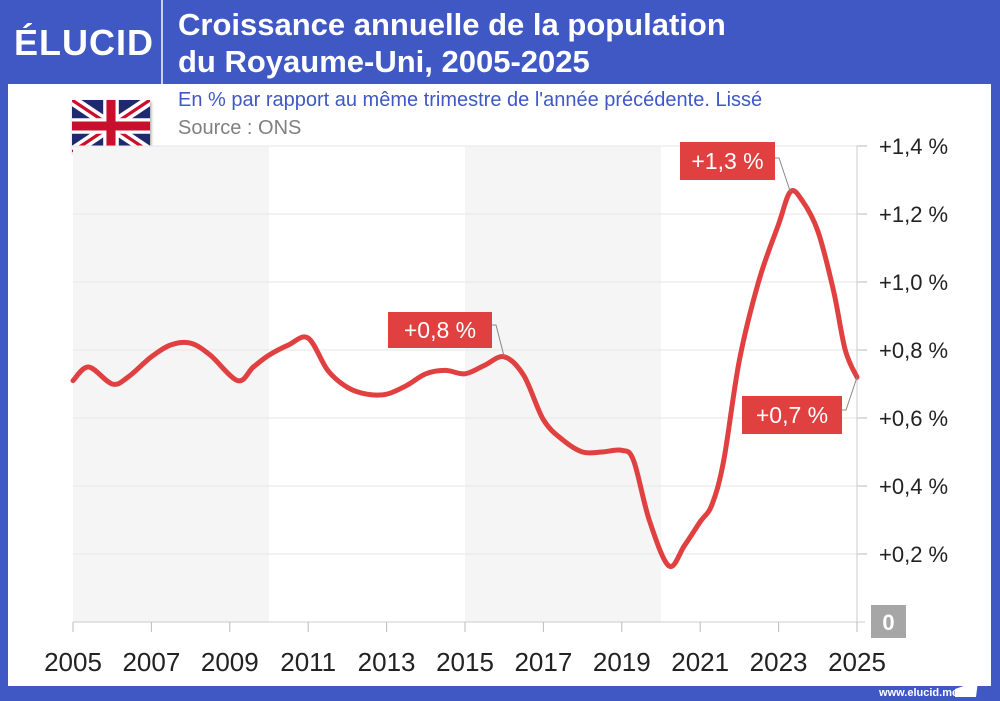  I want to click on x-tick-label: 2019, so click(622, 662).